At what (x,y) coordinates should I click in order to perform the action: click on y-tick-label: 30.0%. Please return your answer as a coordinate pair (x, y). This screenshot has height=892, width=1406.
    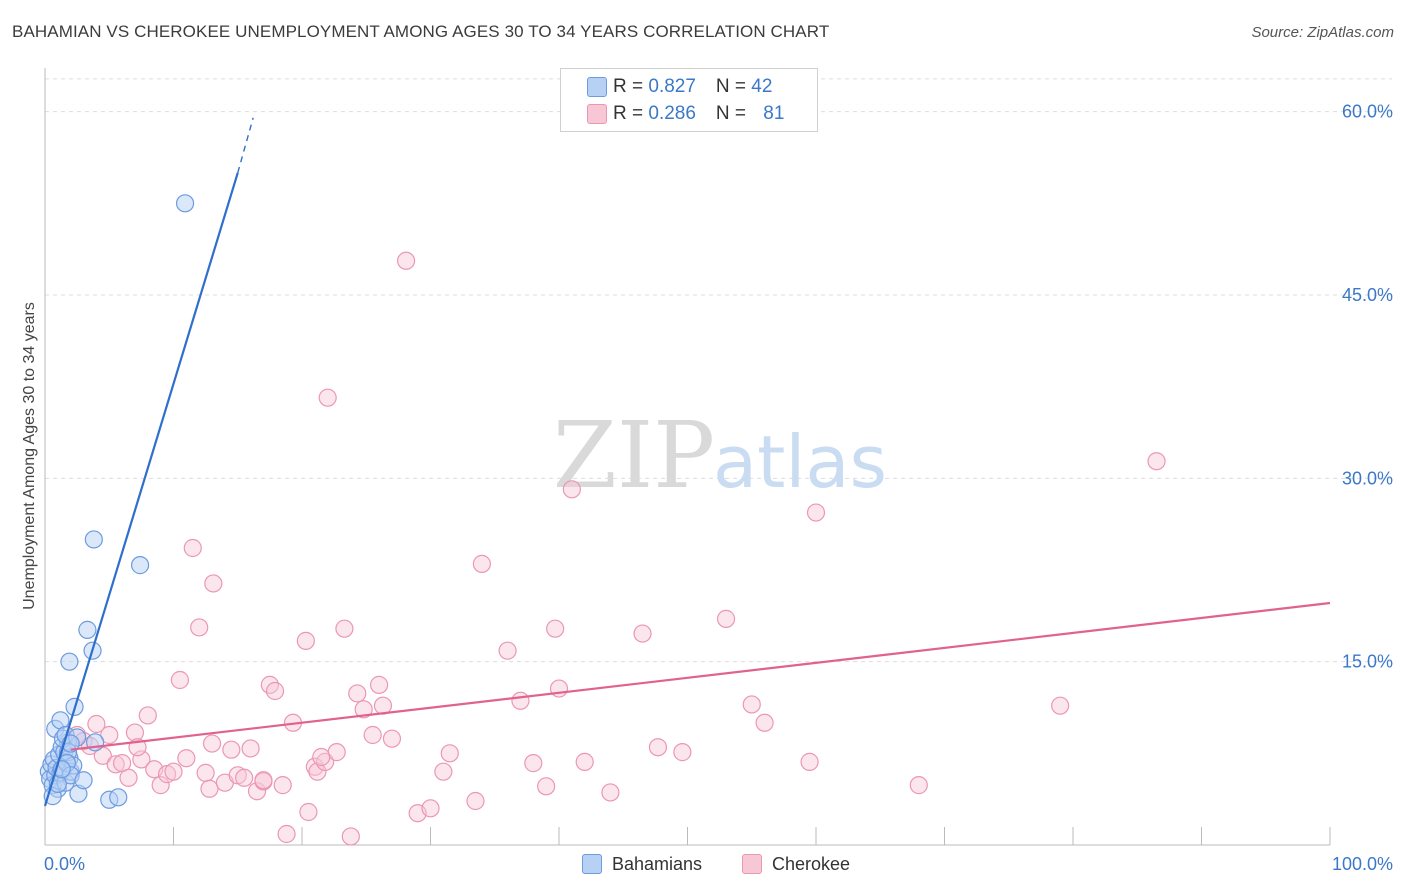
    Looking at the image, I should click on (1367, 478).